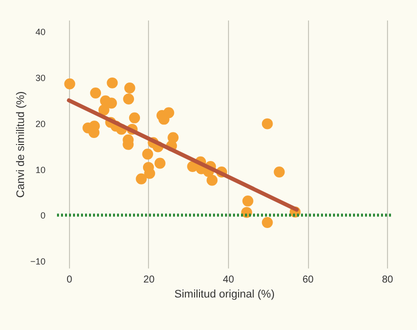  What do you see at coordinates (228, 280) in the screenshot?
I see `x-tick-label: 40` at bounding box center [228, 280].